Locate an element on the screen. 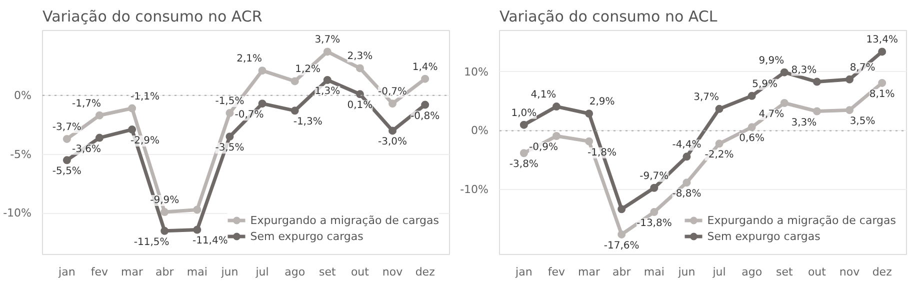 The width and height of the screenshot is (918, 283). data-label: -4,4% is located at coordinates (687, 145).